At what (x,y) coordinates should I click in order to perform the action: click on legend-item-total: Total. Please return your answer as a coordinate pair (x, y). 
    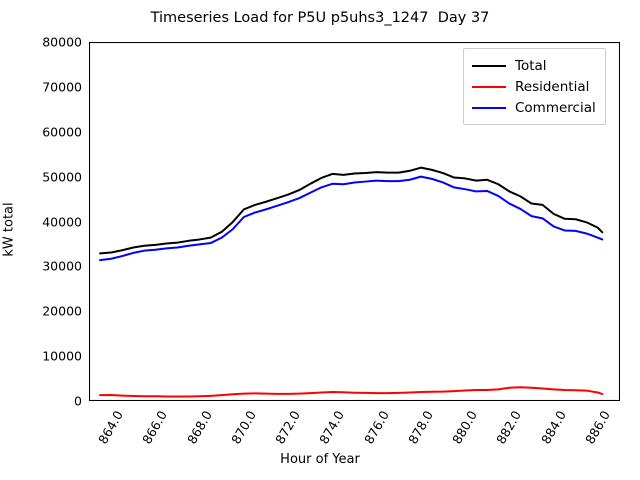
    Looking at the image, I should click on (534, 65).